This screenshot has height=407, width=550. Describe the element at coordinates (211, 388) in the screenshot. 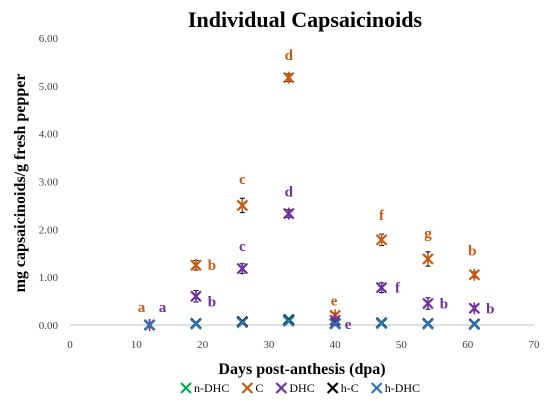

I see `legend-label: n-DHC` at that location.